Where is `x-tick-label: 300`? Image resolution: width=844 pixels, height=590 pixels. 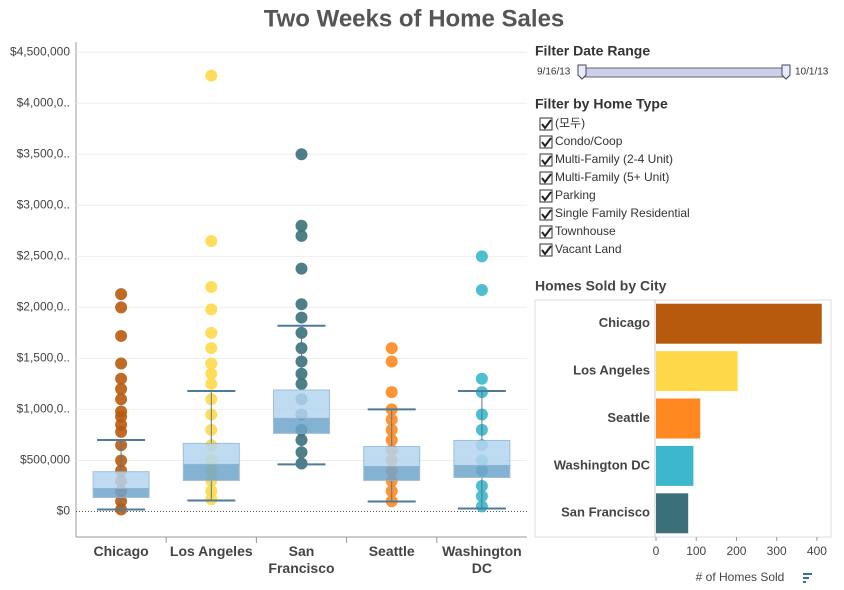 x-tick-label: 300 is located at coordinates (777, 551).